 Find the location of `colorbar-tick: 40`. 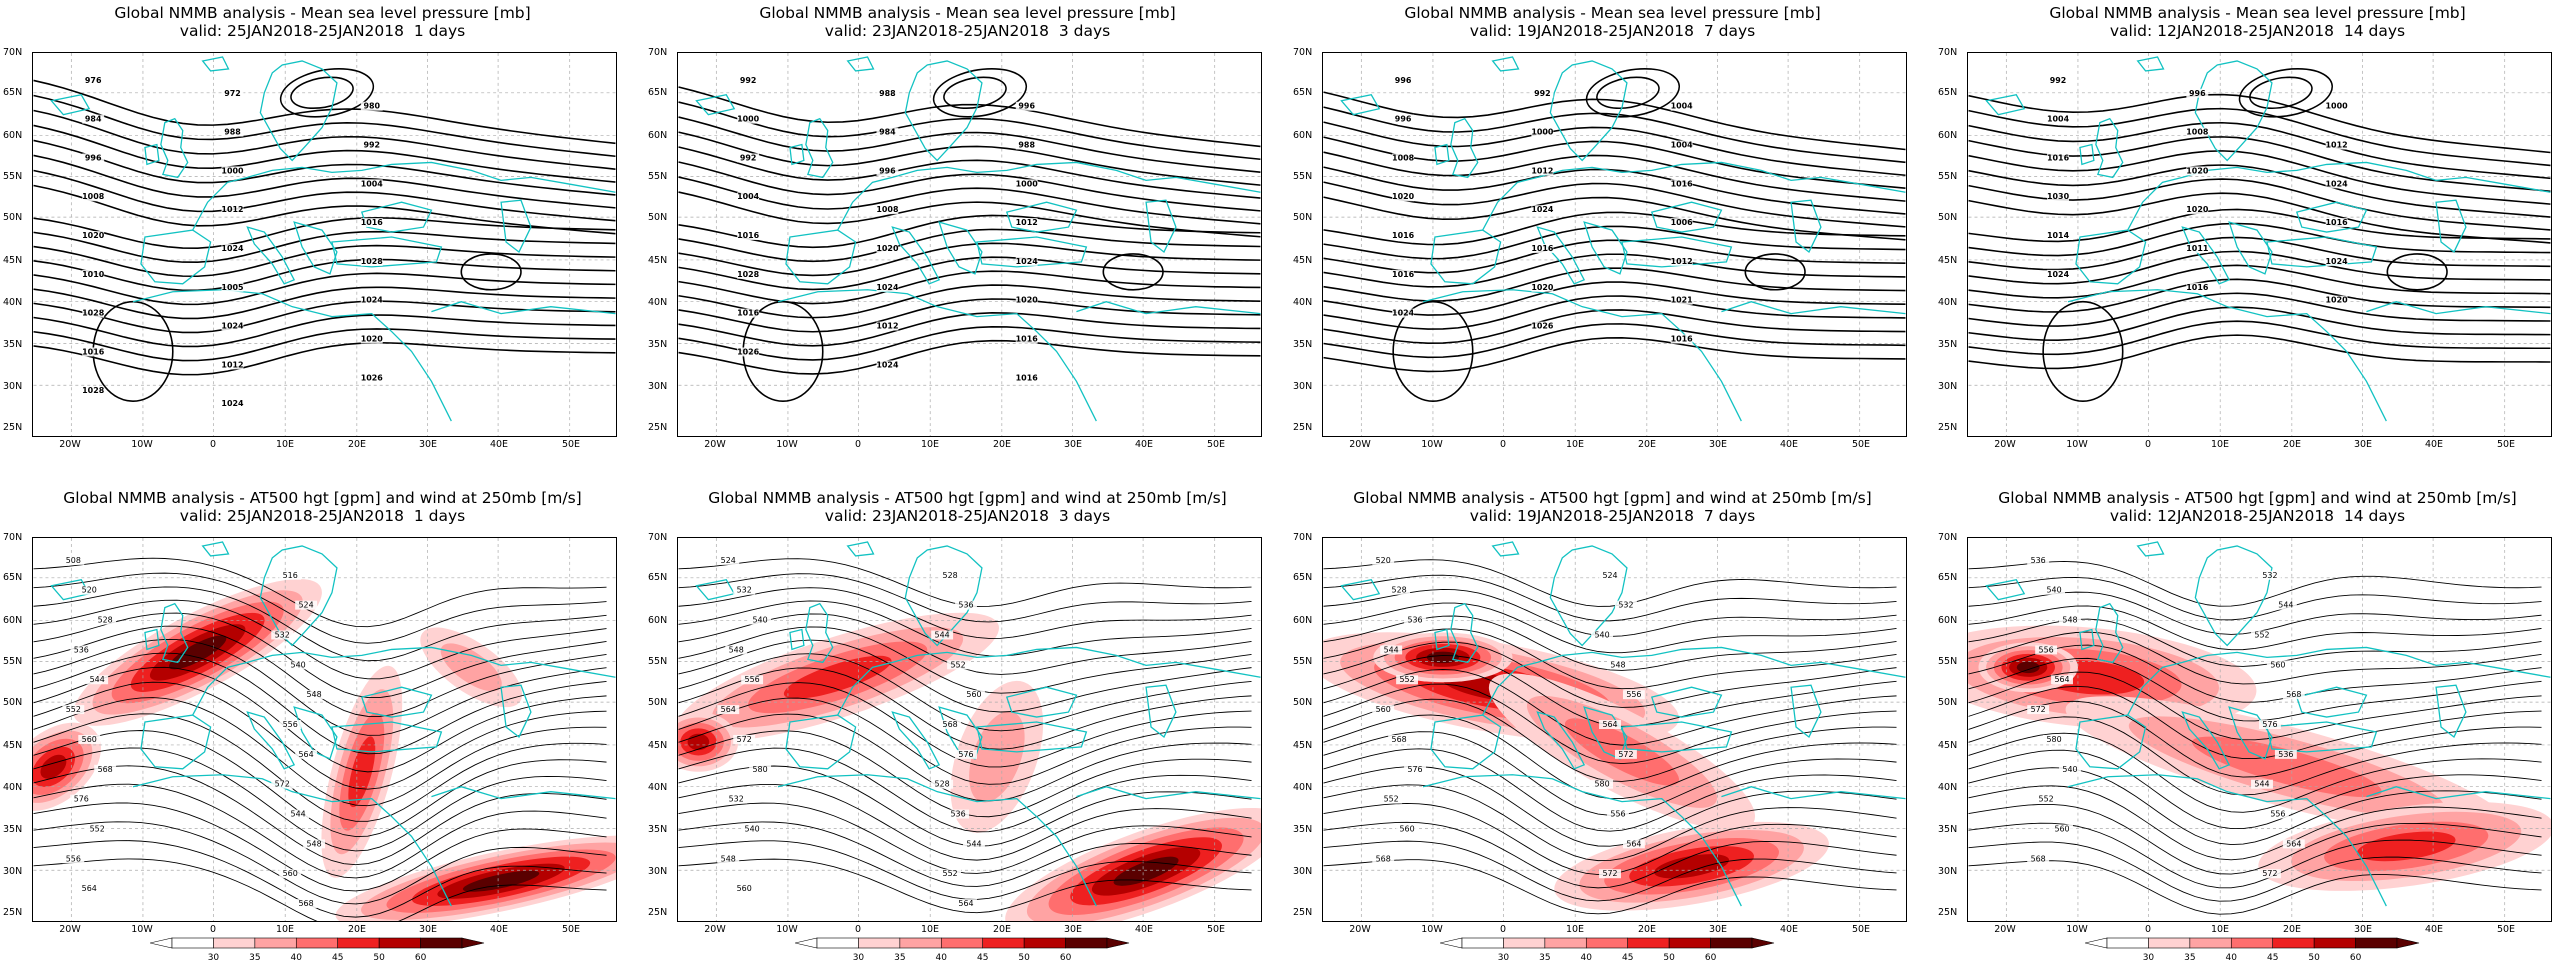

colorbar-tick: 40 is located at coordinates (297, 958).